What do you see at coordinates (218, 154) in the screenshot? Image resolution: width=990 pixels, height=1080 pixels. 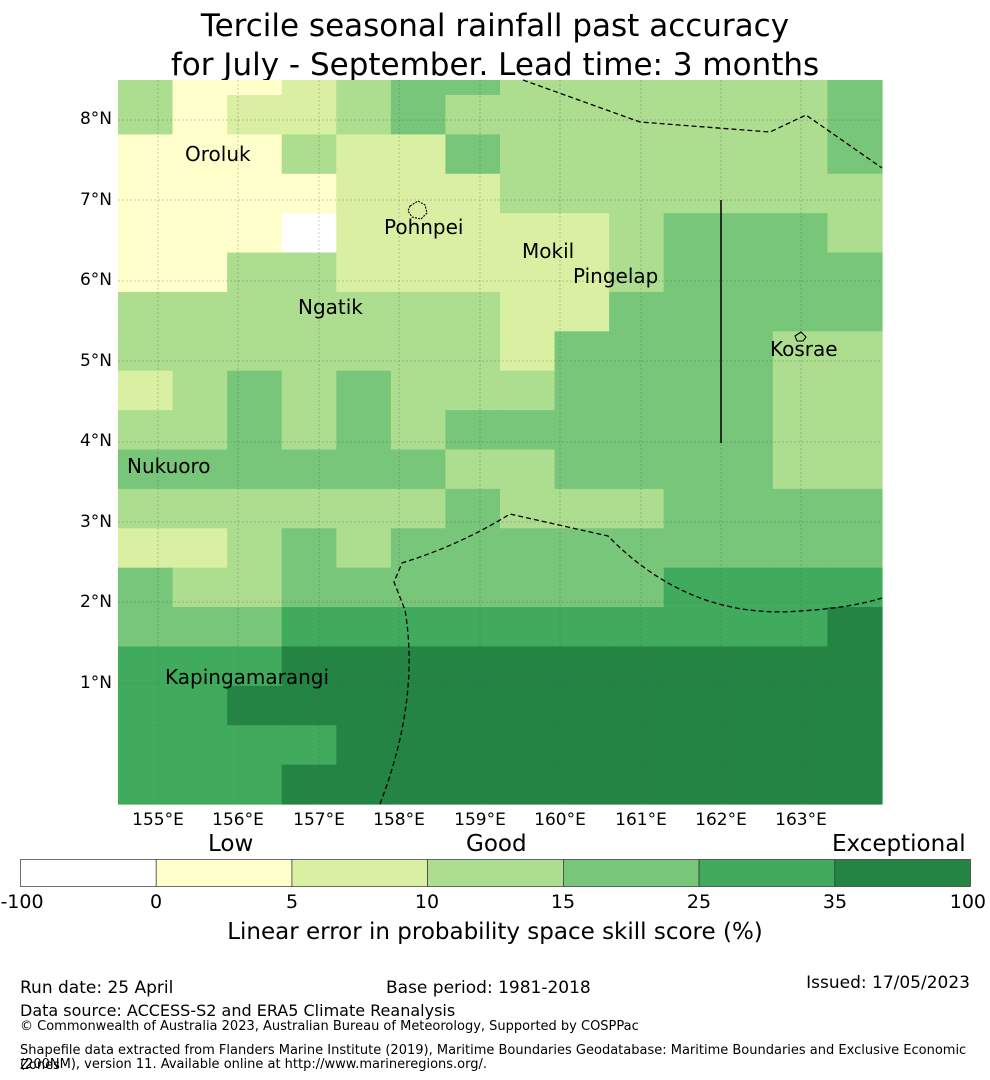 I see `place-label-oroluk: Oroluk` at bounding box center [218, 154].